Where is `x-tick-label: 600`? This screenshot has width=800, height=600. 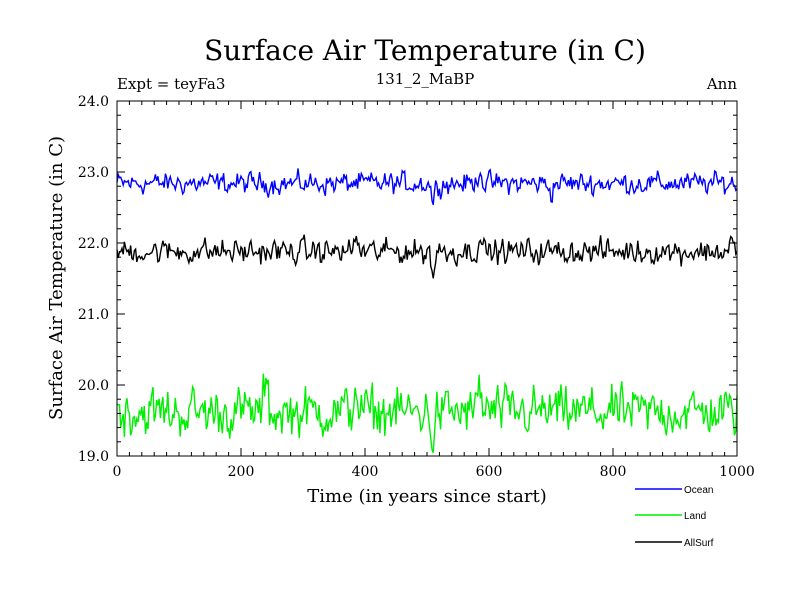 x-tick-label: 600 is located at coordinates (489, 472).